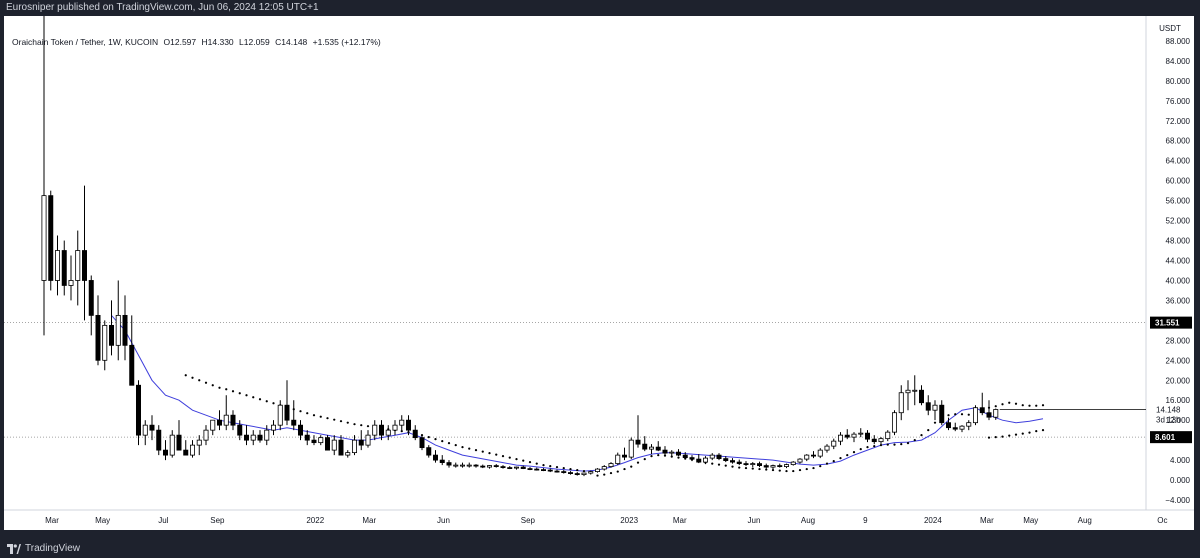 Image resolution: width=1200 pixels, height=558 pixels. What do you see at coordinates (85, 42) in the screenshot?
I see `legend-symbol: Oraichain Token / Tether, 1W, KUCOIN` at bounding box center [85, 42].